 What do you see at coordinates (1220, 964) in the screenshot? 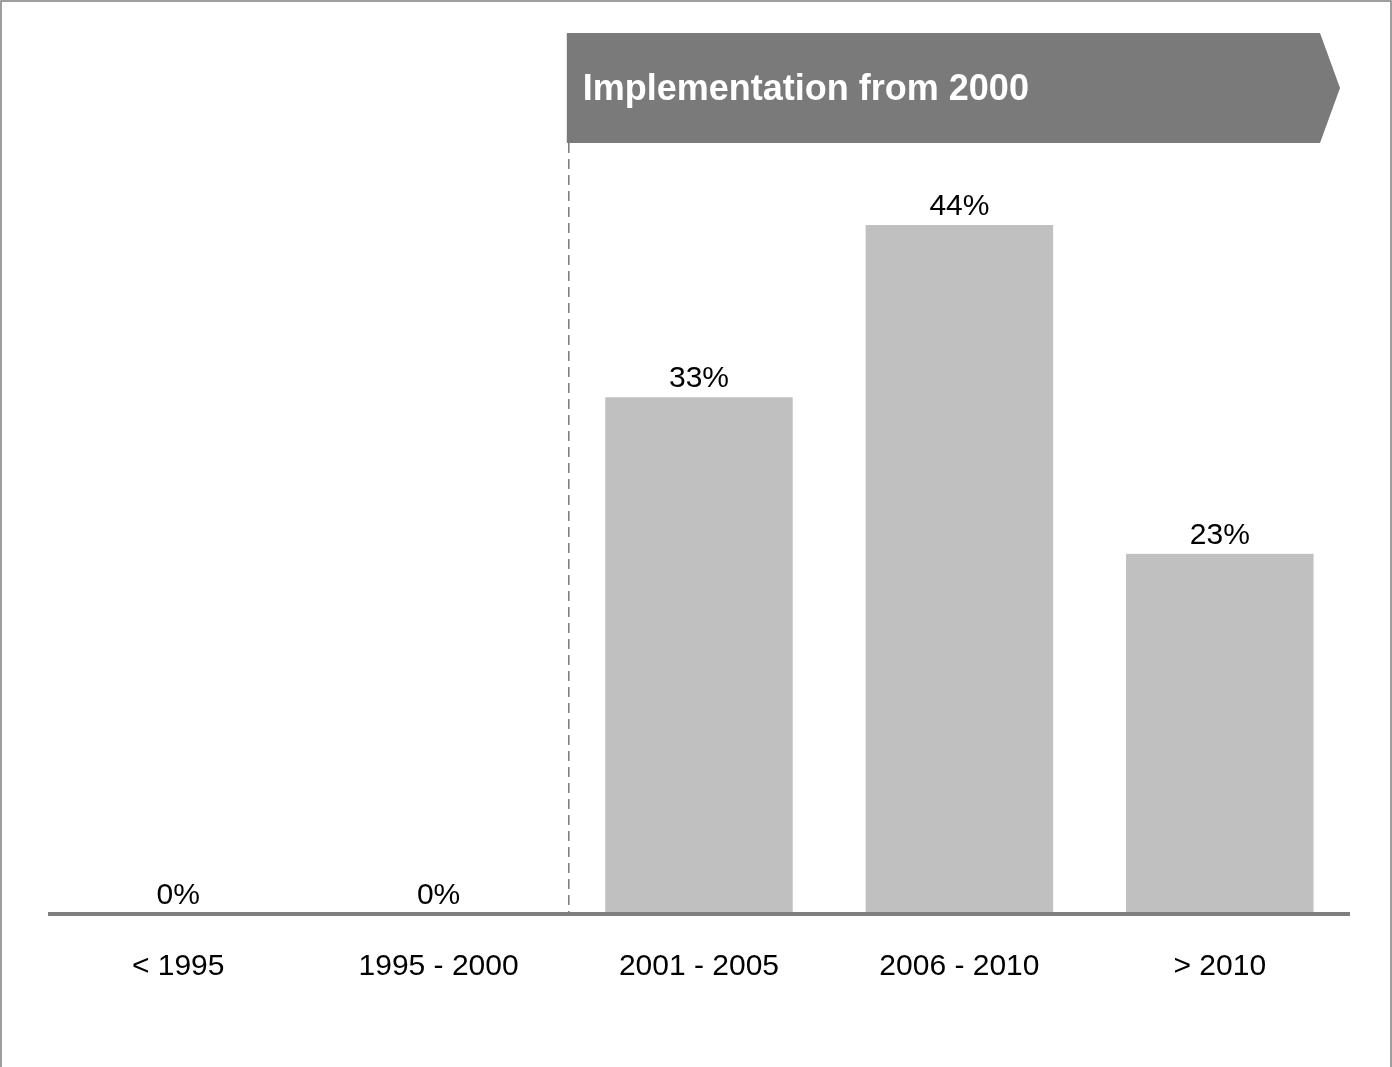
I see `x-tick-label: > 2010` at bounding box center [1220, 964].